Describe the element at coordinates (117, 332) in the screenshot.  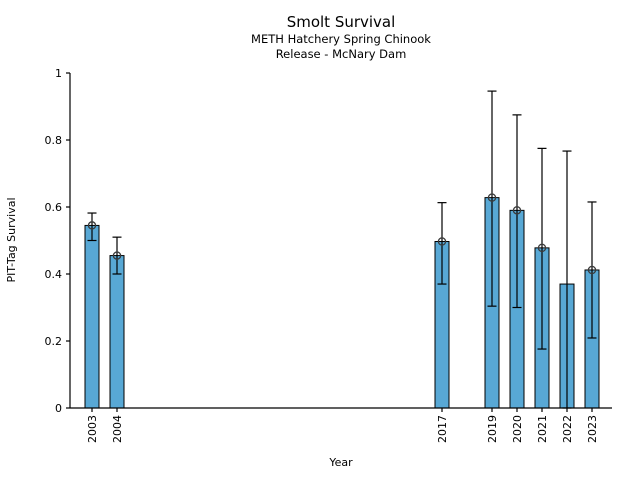
I see `bar-2004` at that location.